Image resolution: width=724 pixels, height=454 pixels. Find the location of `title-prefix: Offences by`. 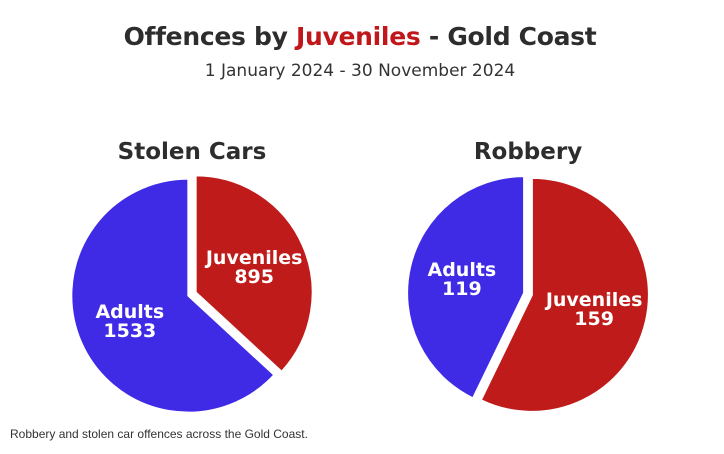

title-prefix: Offences by is located at coordinates (205, 36).